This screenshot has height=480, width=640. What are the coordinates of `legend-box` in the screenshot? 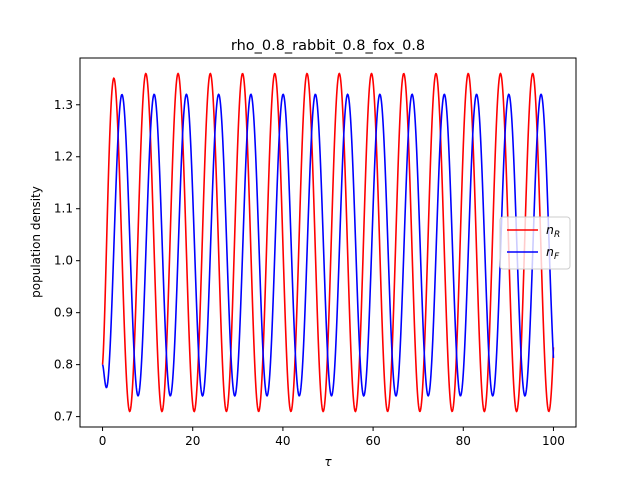 It's located at (535, 243).